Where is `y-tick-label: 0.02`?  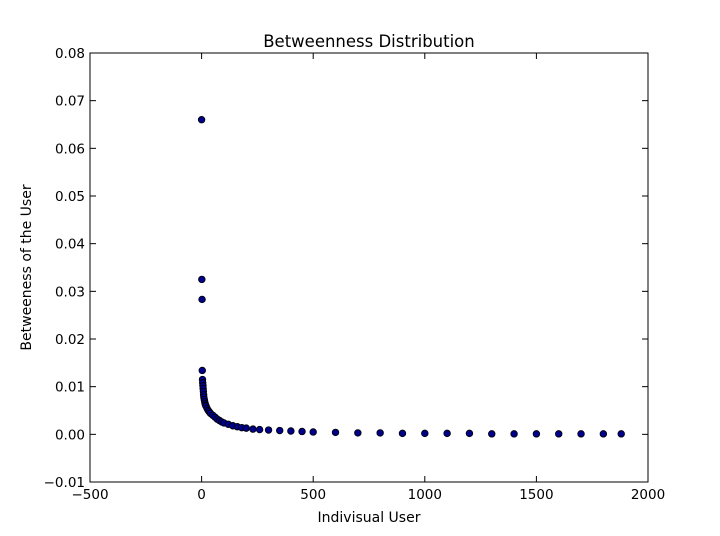 y-tick-label: 0.02 is located at coordinates (70, 340).